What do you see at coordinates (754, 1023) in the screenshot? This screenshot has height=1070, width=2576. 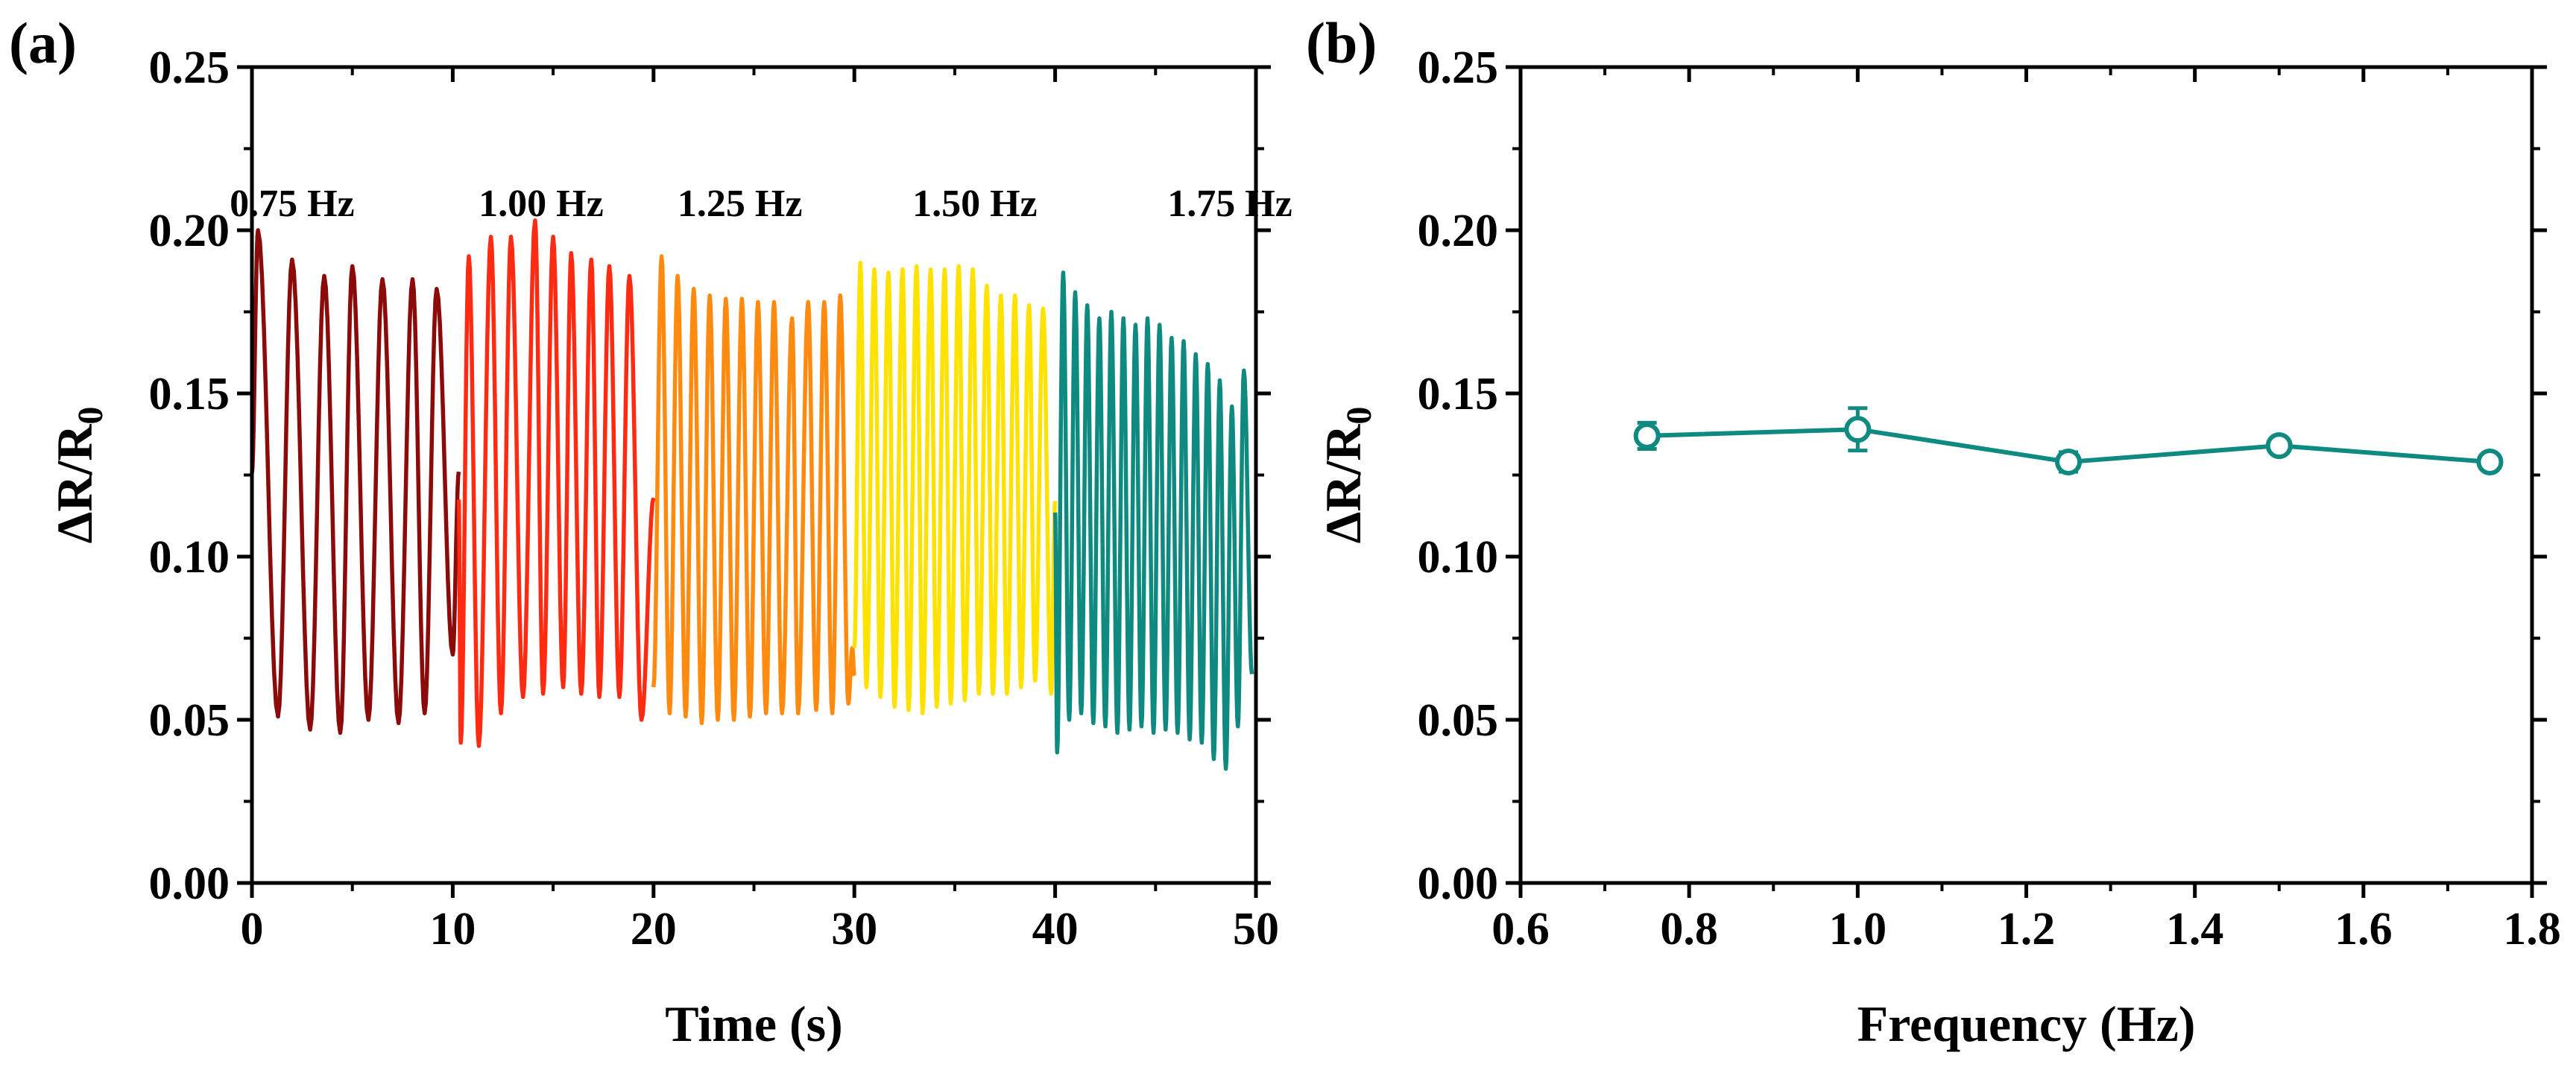 I see `panel-a-x-axis-label: Time (s)` at bounding box center [754, 1023].